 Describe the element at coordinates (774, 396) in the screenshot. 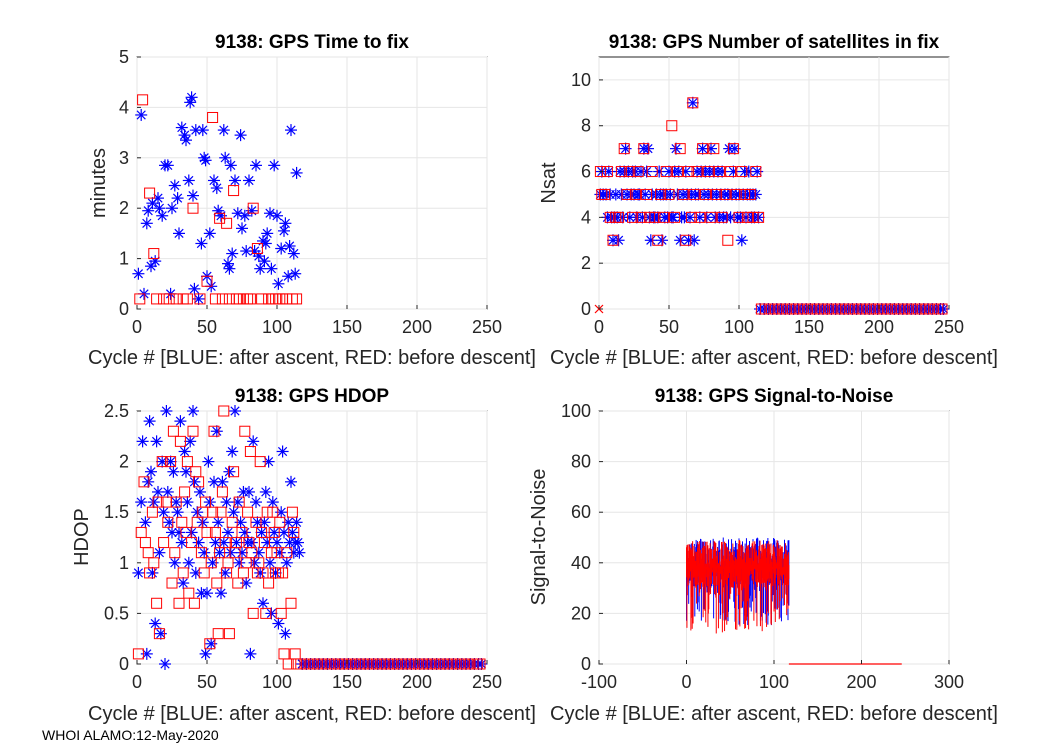

I see `title-snr: 9138: GPS Signal-to-Noise` at that location.